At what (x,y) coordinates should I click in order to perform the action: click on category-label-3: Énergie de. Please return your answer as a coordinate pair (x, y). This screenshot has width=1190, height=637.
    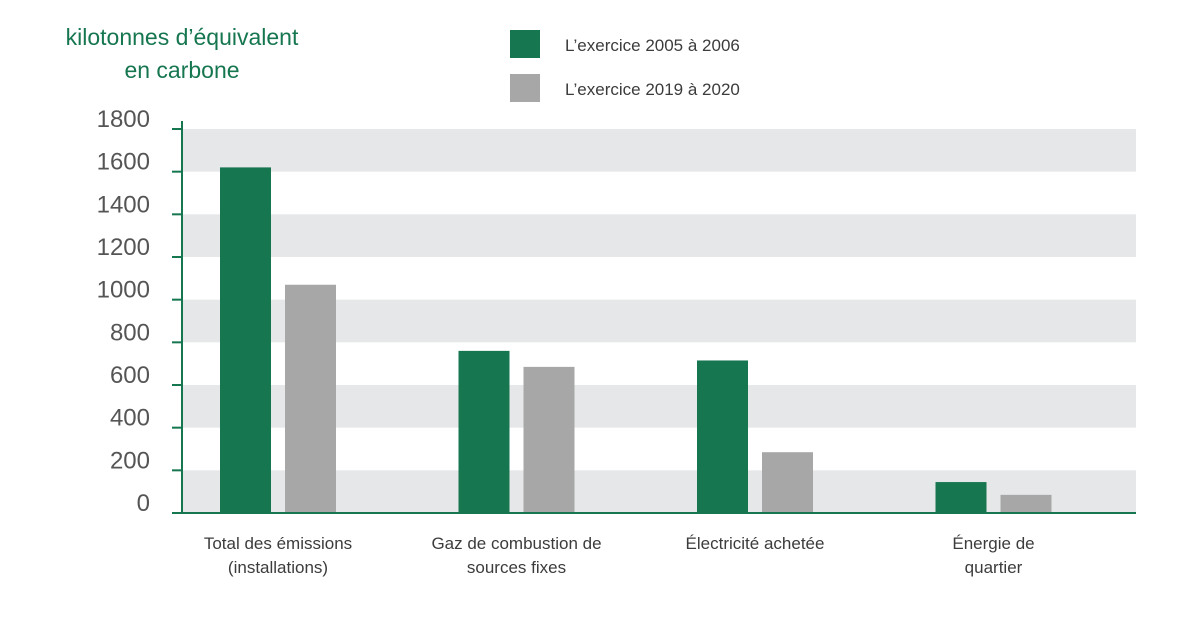
    Looking at the image, I should click on (993, 543).